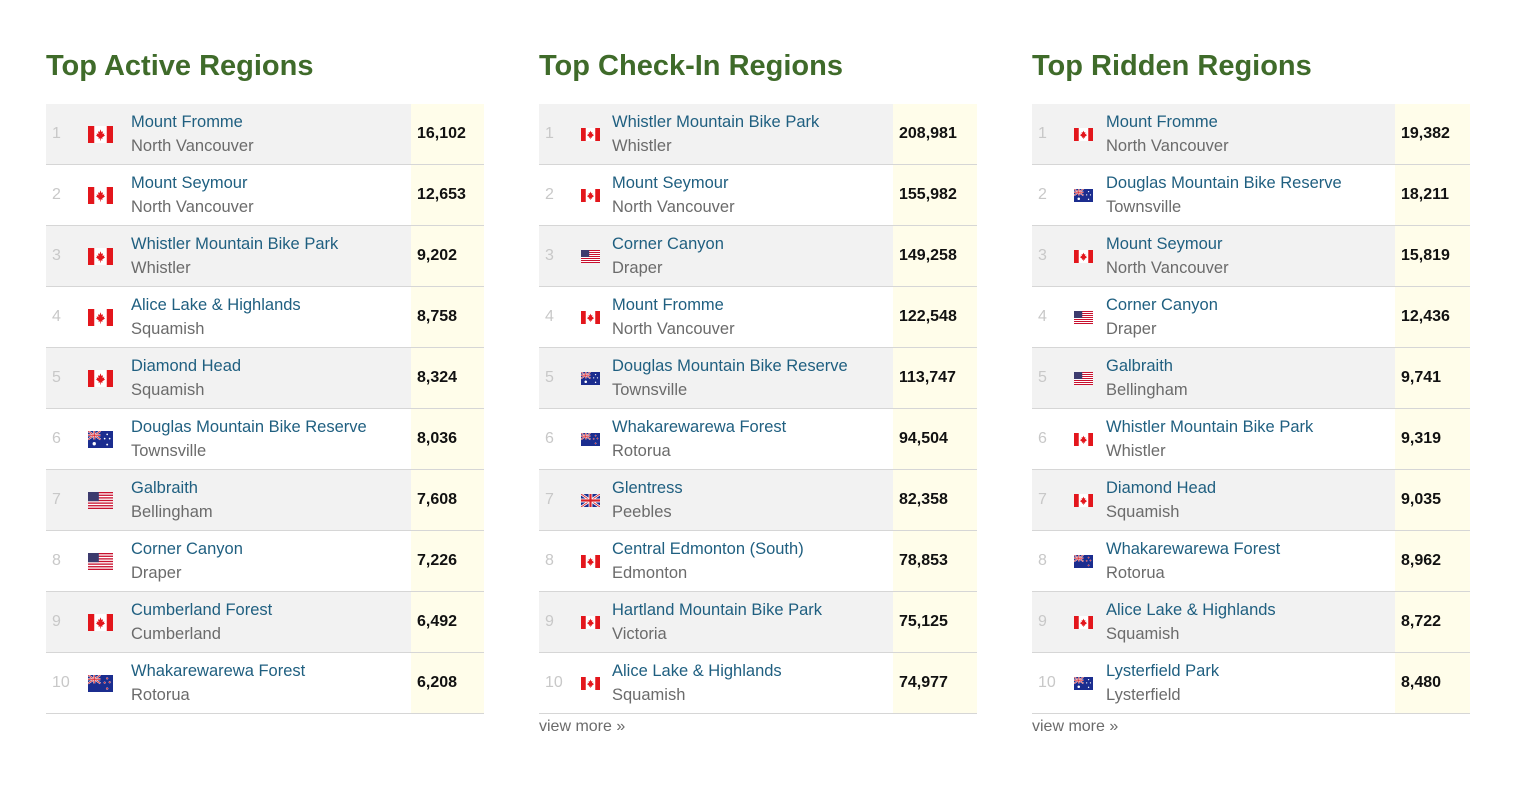 This screenshot has height=790, width=1535. I want to click on region-link: Cumberland Forest, so click(202, 610).